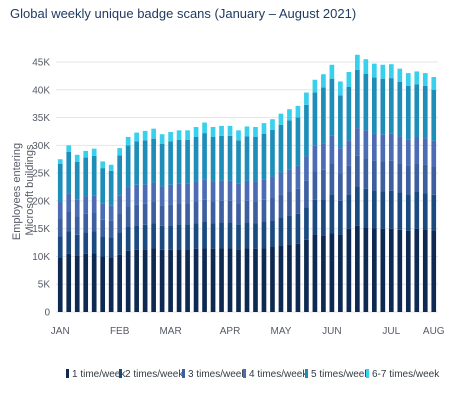  What do you see at coordinates (434, 331) in the screenshot?
I see `x-tick-label: AUG` at bounding box center [434, 331].